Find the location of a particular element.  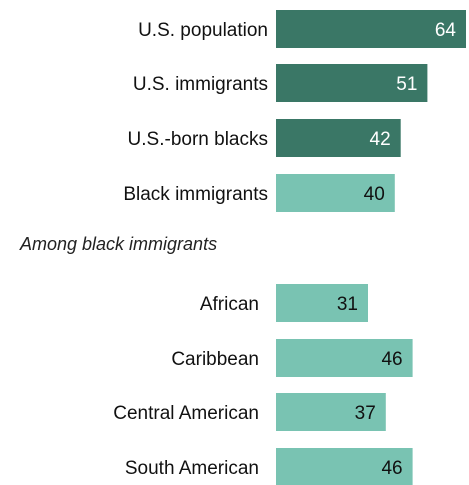

value-label-south-american: 46 is located at coordinates (391, 468).